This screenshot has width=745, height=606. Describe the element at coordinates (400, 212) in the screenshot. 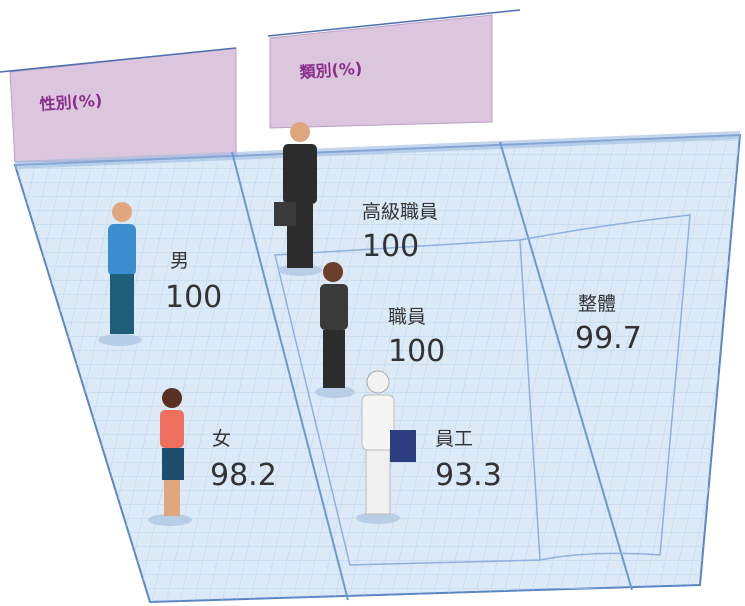

I see `item-label: 高級職員` at that location.